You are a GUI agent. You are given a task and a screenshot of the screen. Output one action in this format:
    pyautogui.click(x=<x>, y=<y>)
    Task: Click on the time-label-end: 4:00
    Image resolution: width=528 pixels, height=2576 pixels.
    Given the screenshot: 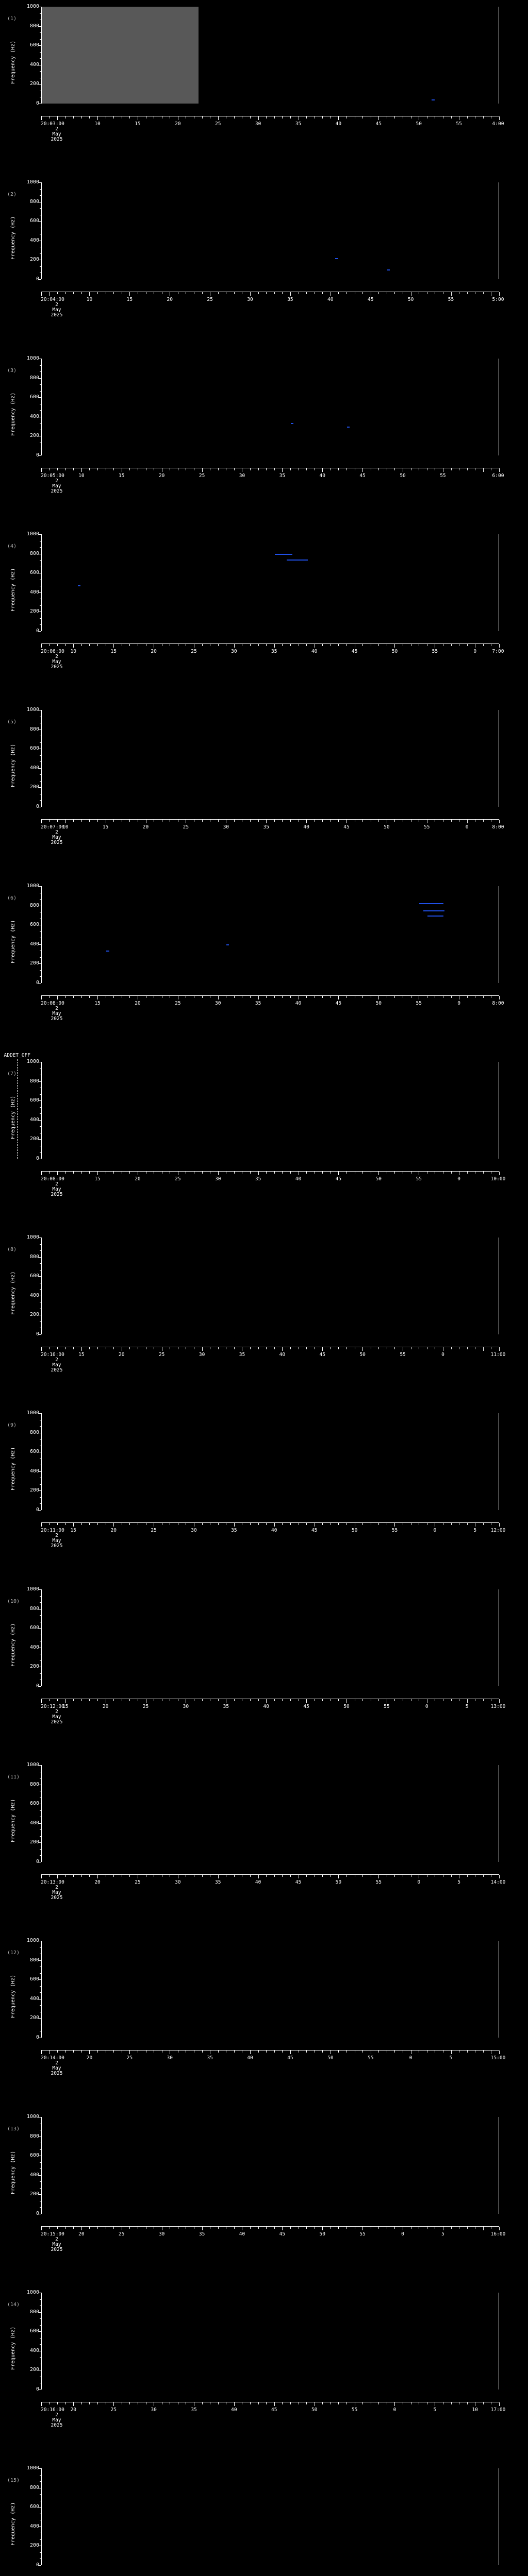 What is the action you would take?
    pyautogui.click(x=498, y=124)
    